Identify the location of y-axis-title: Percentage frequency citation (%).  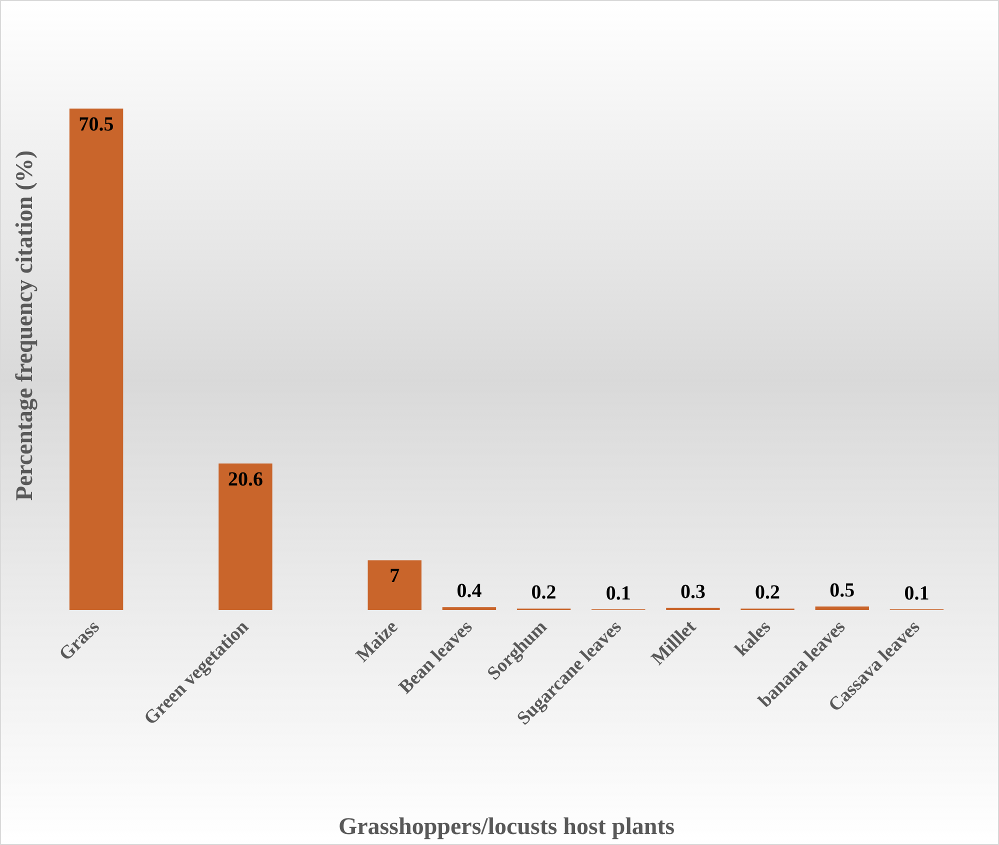
(25, 325).